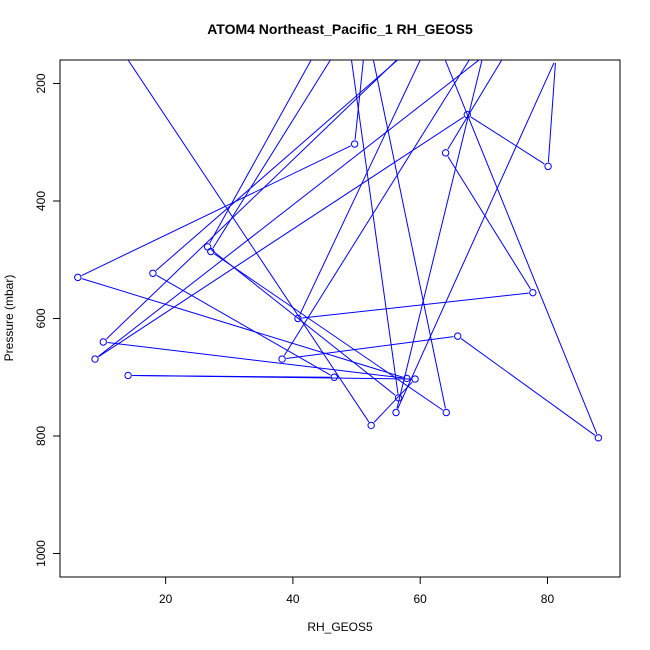  I want to click on y-axis-label: Pressure (mbar), so click(9, 318).